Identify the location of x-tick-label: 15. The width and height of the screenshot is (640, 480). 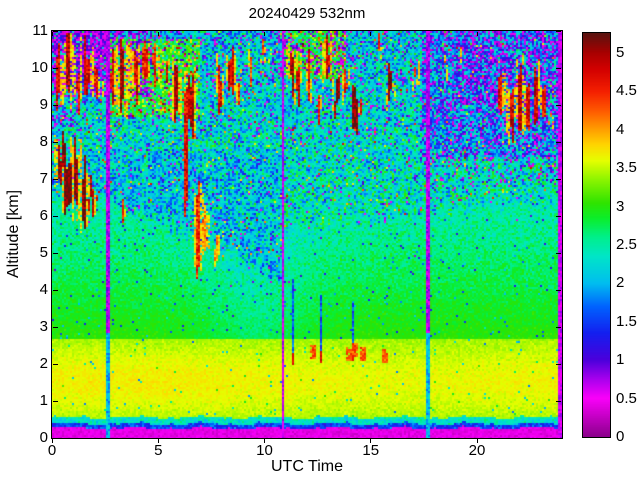
(371, 450).